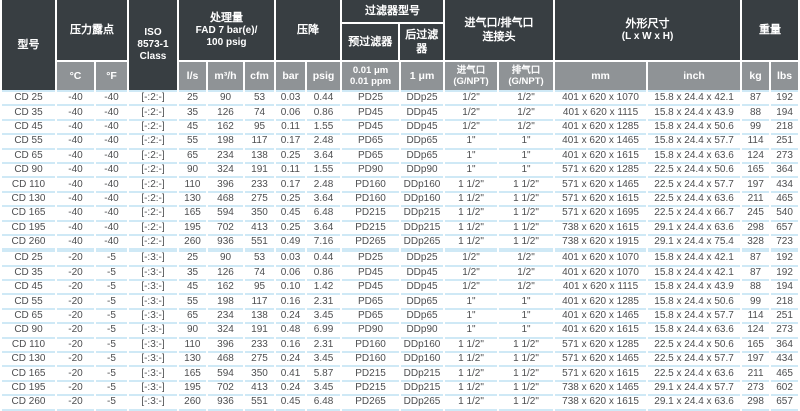 This screenshot has width=800, height=411. Describe the element at coordinates (324, 274) in the screenshot. I see `cell: 0.86` at that location.